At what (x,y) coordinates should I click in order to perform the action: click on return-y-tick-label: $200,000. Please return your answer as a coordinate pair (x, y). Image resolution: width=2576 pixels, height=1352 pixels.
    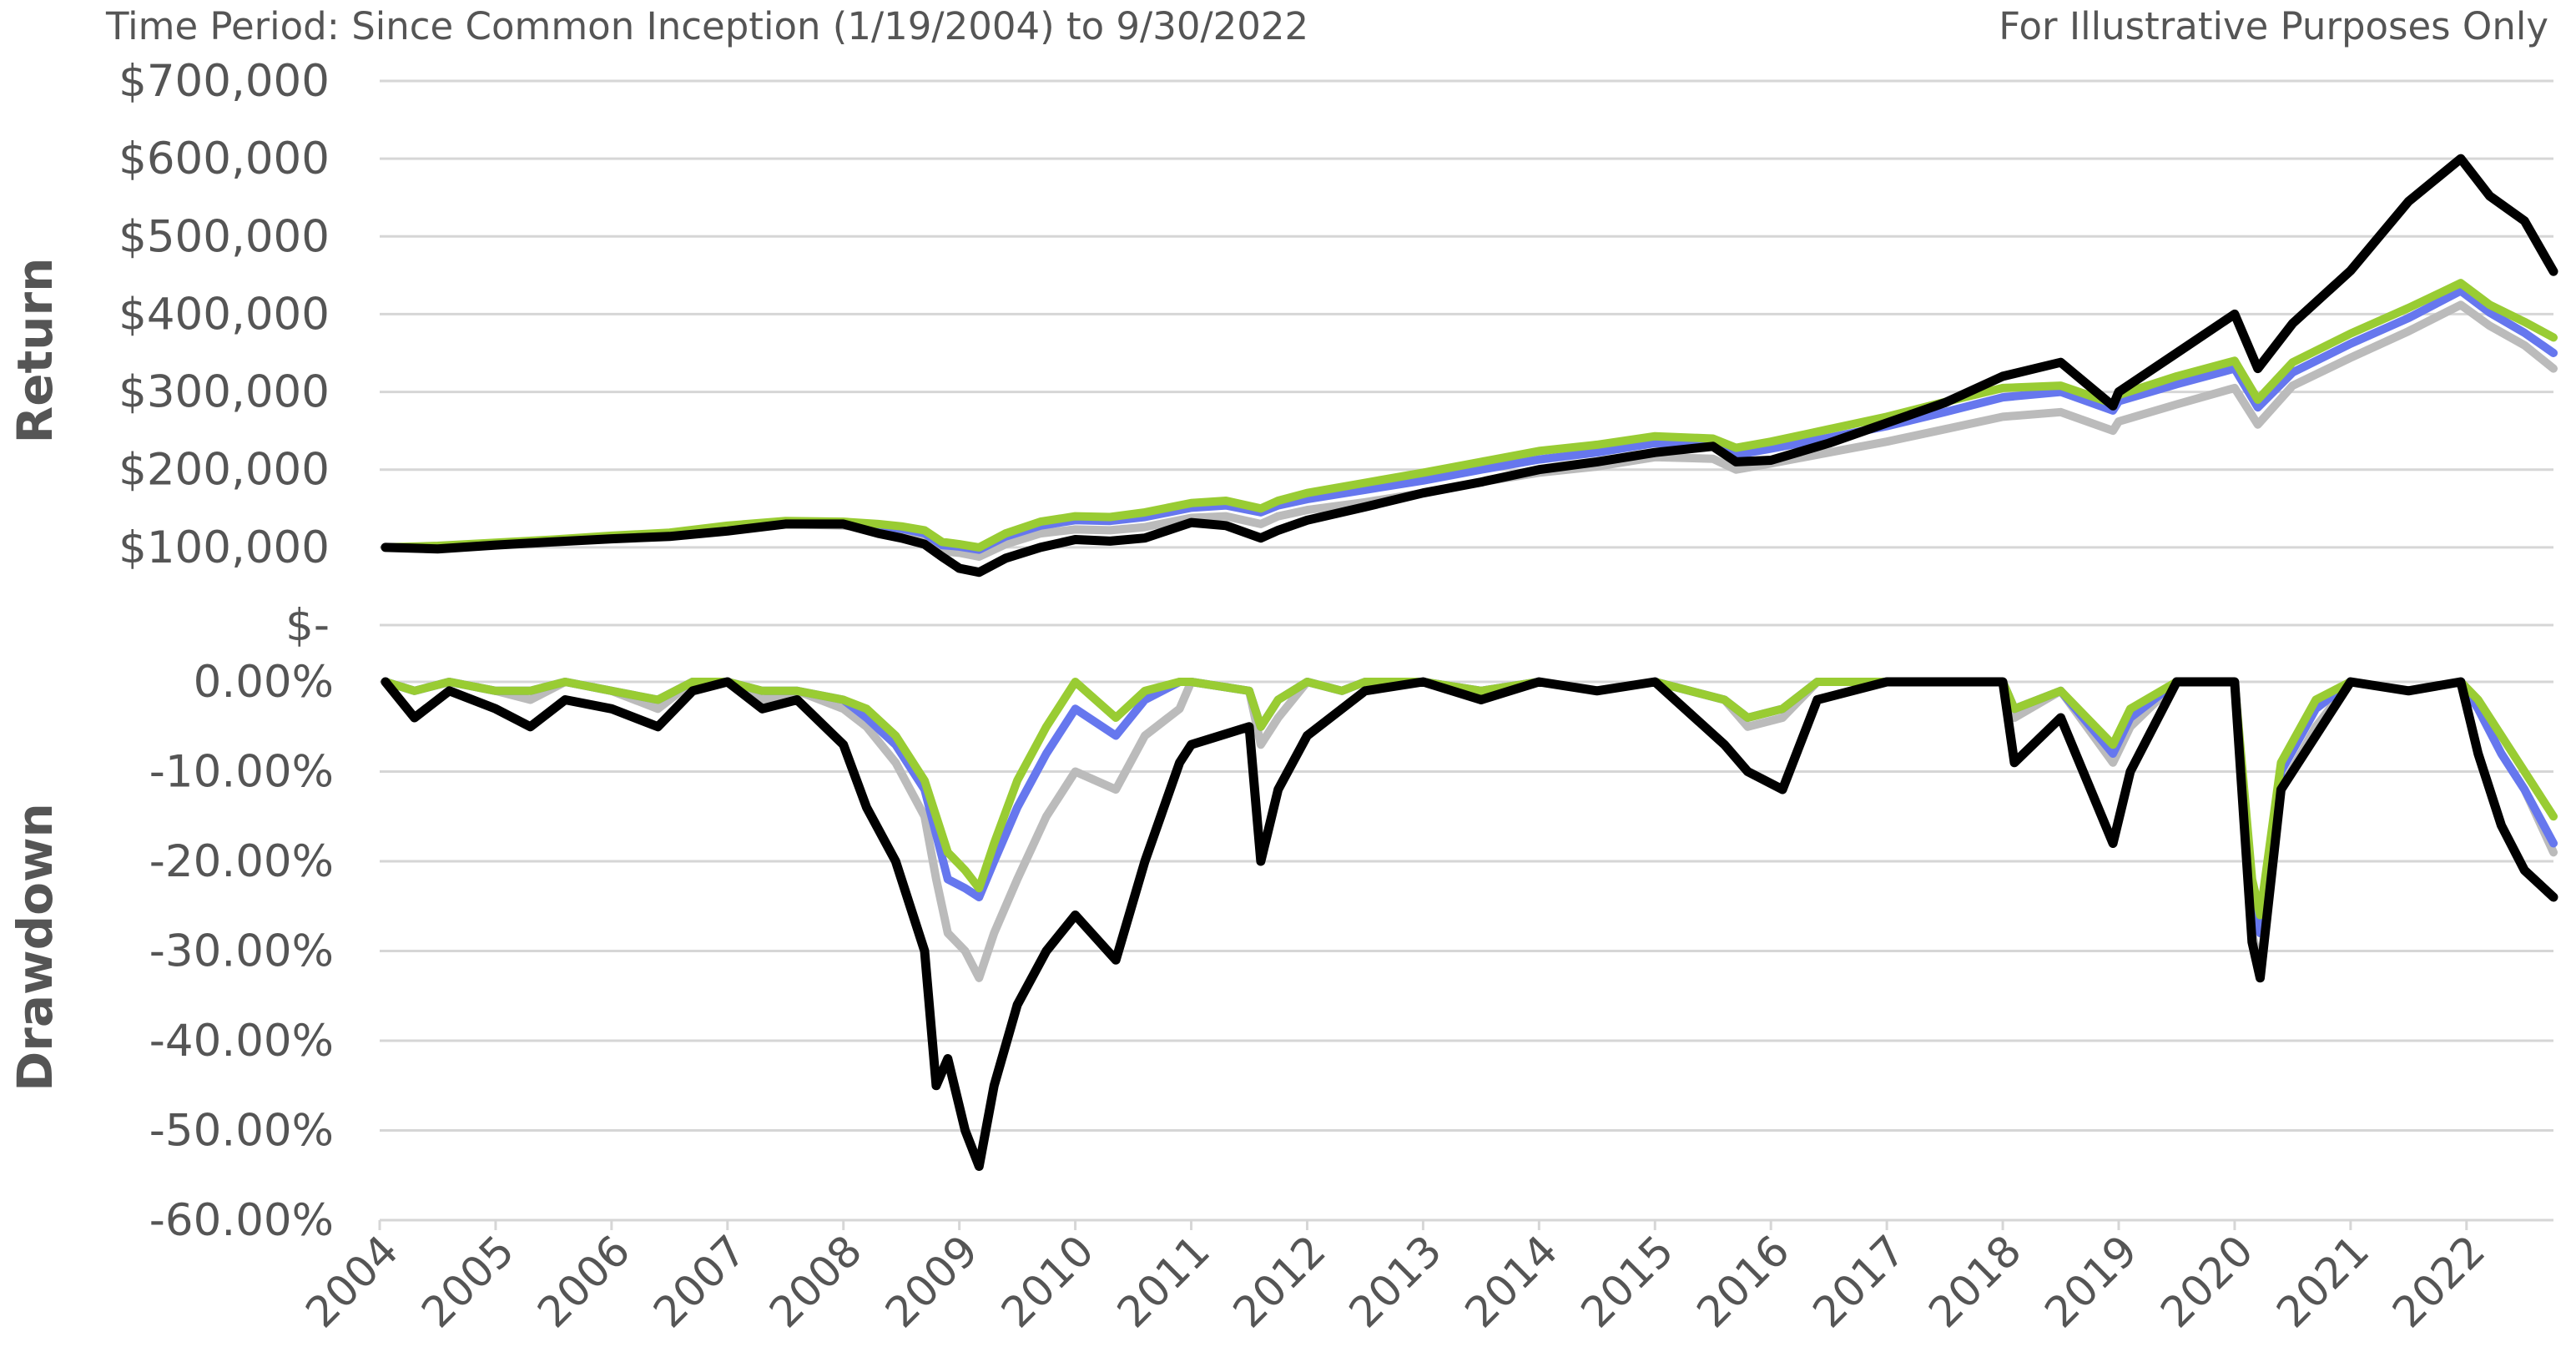
    Looking at the image, I should click on (224, 470).